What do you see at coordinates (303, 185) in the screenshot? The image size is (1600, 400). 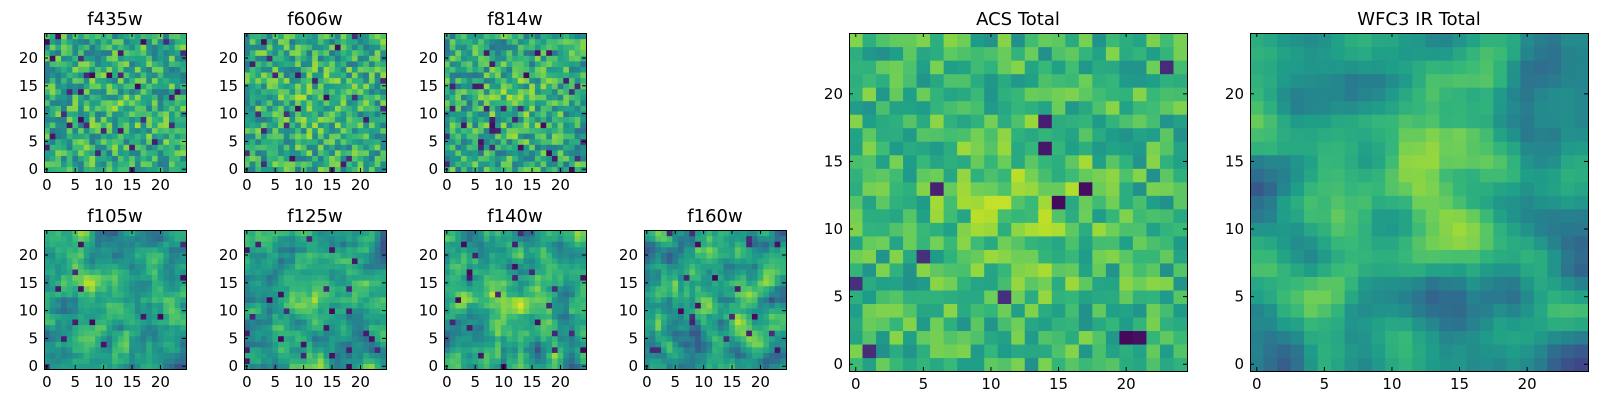 I see `x-tick-label: 10` at bounding box center [303, 185].